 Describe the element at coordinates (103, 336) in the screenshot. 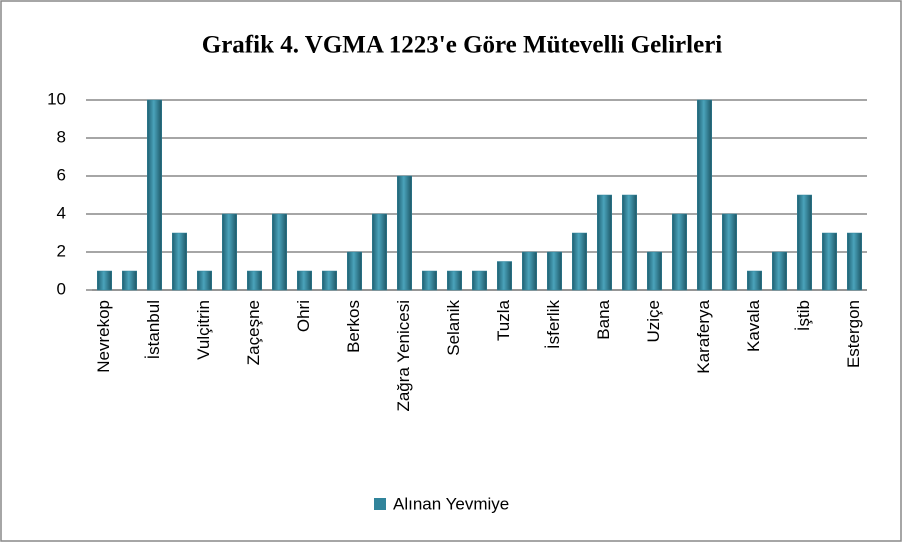

I see `x-tick-label: Nevrekop` at that location.